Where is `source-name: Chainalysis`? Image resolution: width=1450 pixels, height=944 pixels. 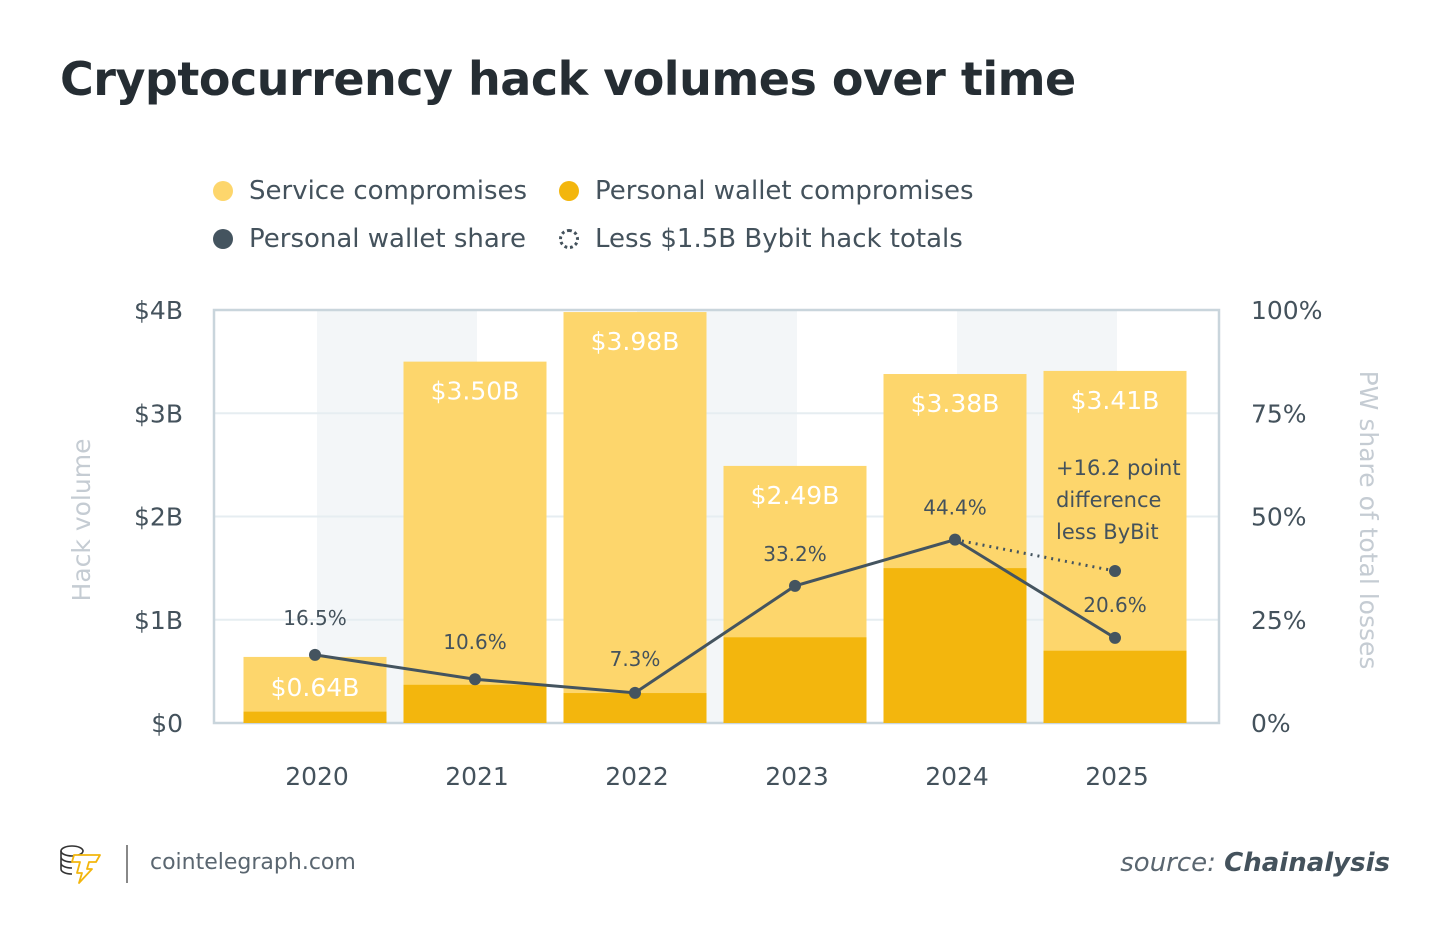
source-name: Chainalysis is located at coordinates (1307, 863).